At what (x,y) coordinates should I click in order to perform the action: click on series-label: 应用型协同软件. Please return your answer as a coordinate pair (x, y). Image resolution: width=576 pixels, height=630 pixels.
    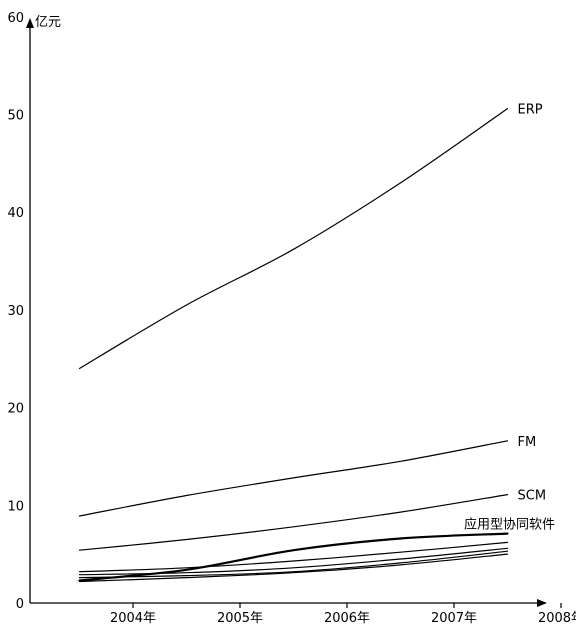
    Looking at the image, I should click on (509, 525).